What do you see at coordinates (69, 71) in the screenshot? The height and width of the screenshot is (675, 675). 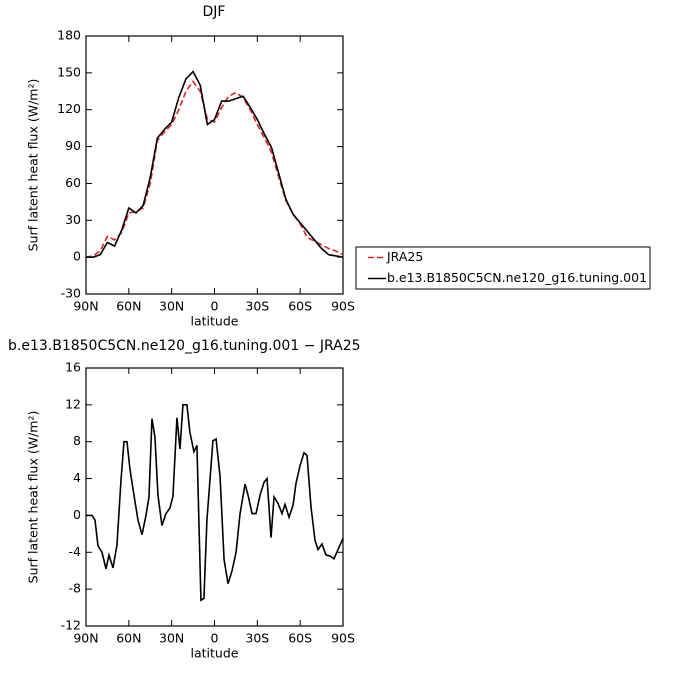 I see `y-tick-label: 150` at bounding box center [69, 71].